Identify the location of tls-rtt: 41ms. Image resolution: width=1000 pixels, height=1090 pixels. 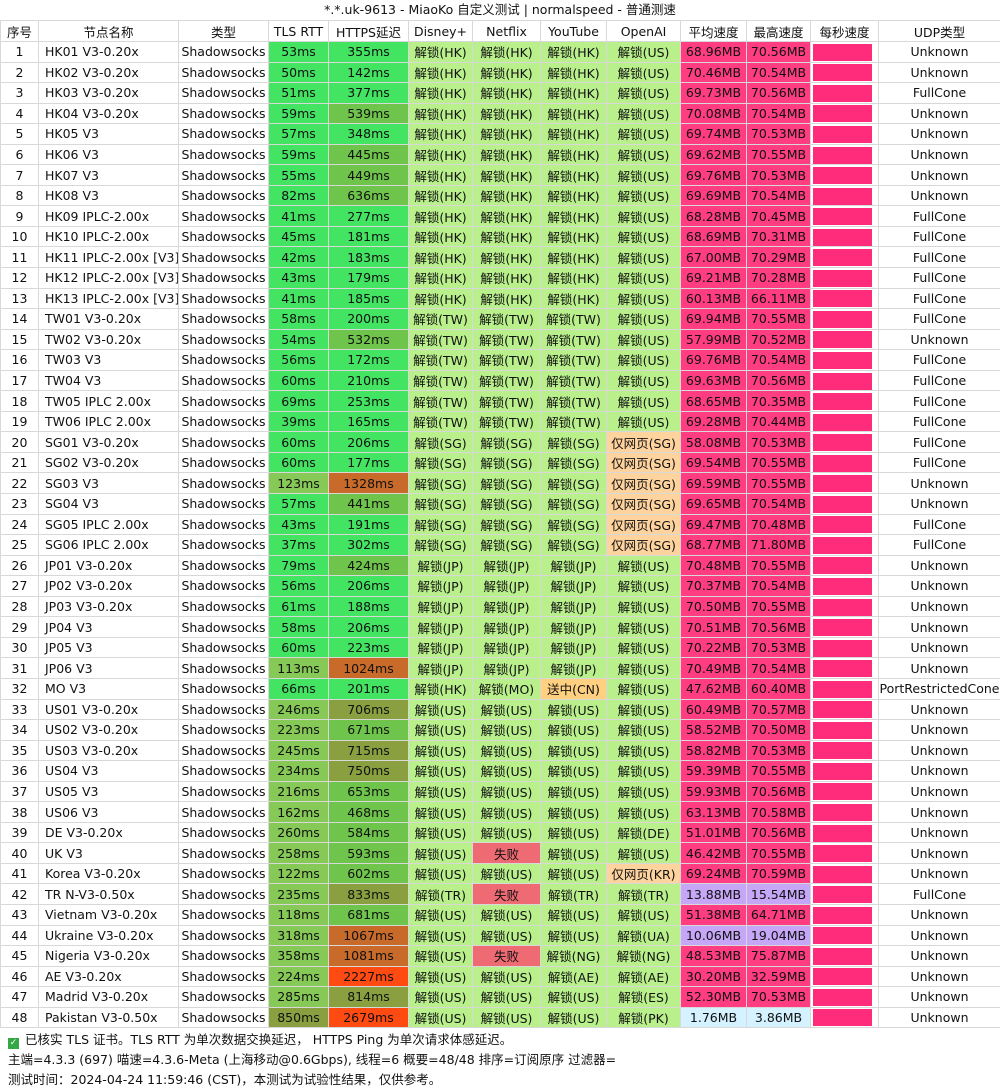
(298, 298).